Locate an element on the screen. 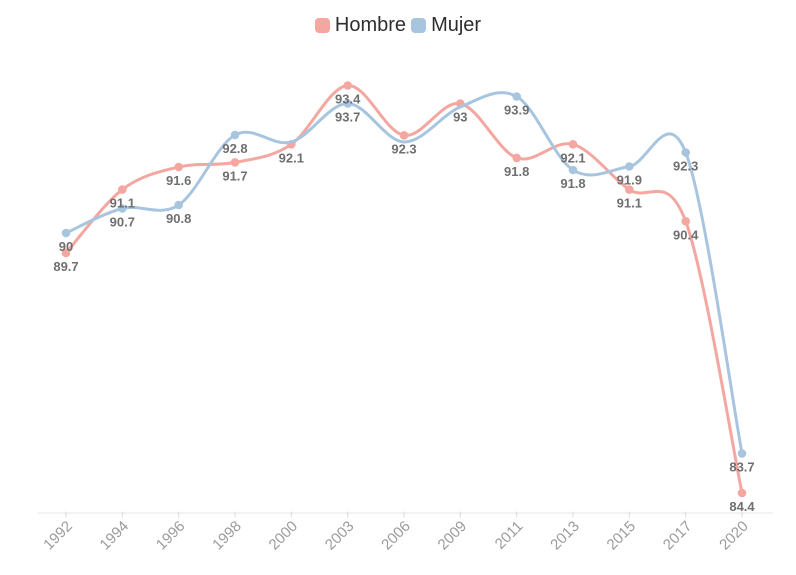  mujer-point-label: 93.9 is located at coordinates (516, 110).